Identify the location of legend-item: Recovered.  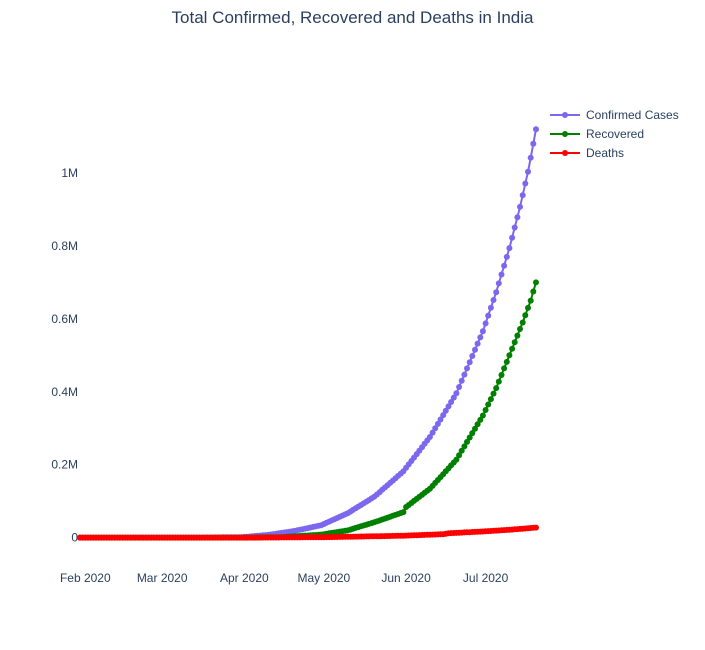
(613, 133).